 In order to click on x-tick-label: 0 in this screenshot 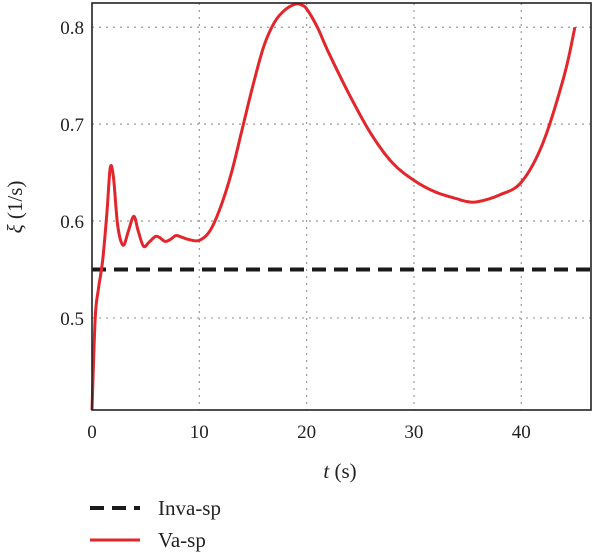, I will do `click(92, 432)`.